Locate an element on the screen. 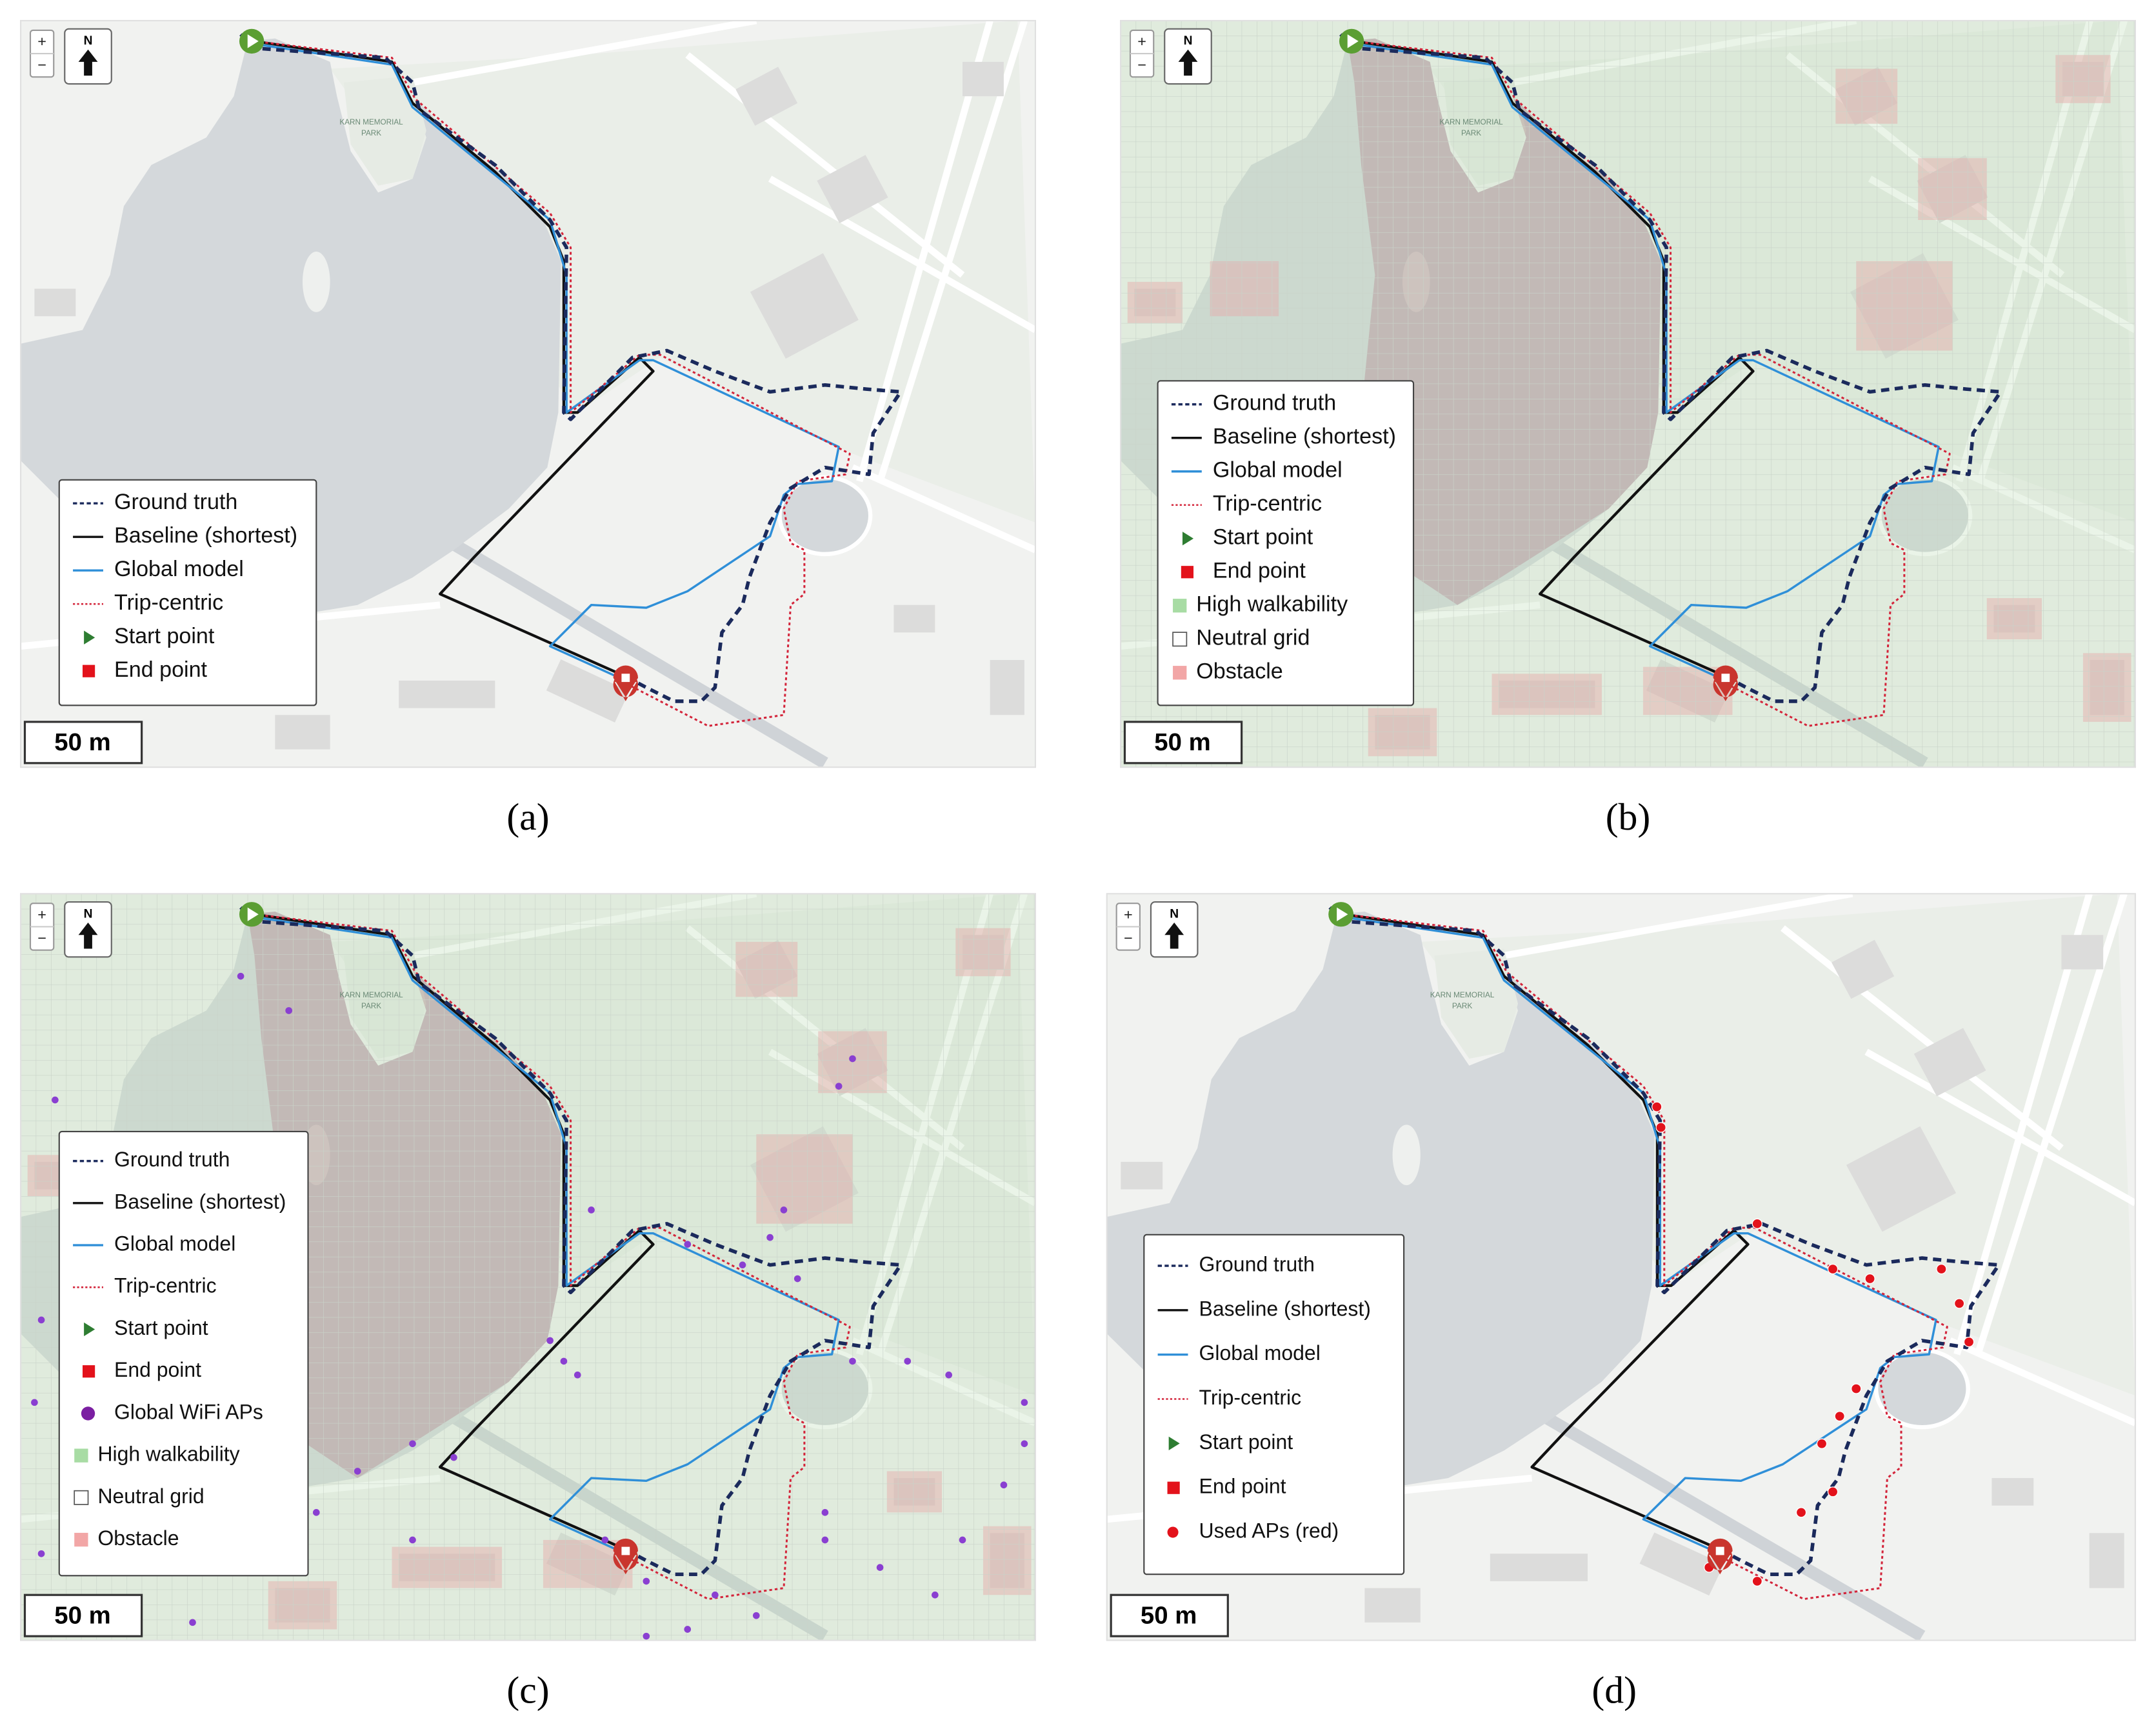 The height and width of the screenshot is (1729, 2156). island is located at coordinates (1407, 1155).